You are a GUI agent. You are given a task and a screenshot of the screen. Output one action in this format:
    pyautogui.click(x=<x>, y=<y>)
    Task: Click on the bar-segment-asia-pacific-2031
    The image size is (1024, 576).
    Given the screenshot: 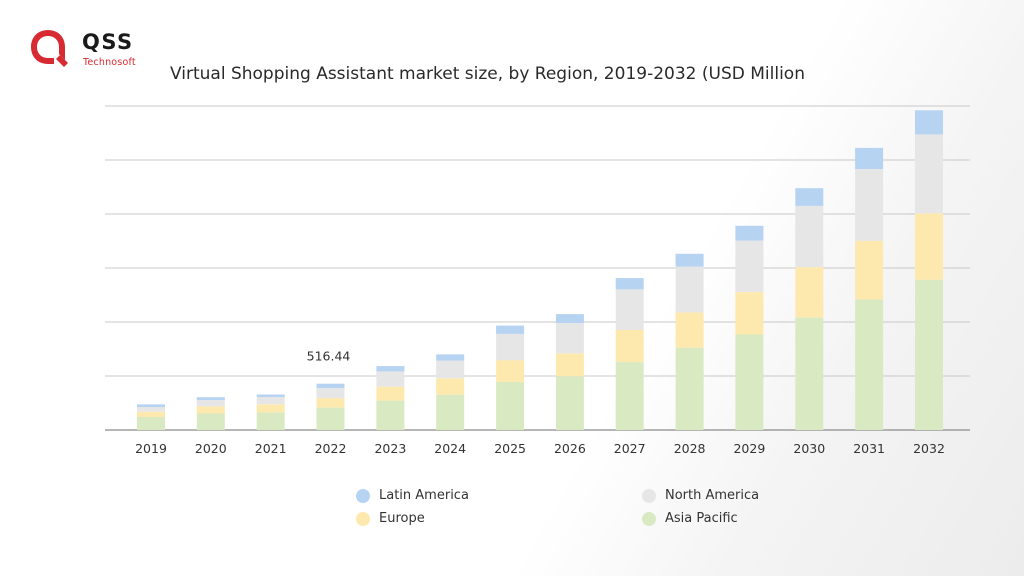 What is the action you would take?
    pyautogui.click(x=869, y=364)
    